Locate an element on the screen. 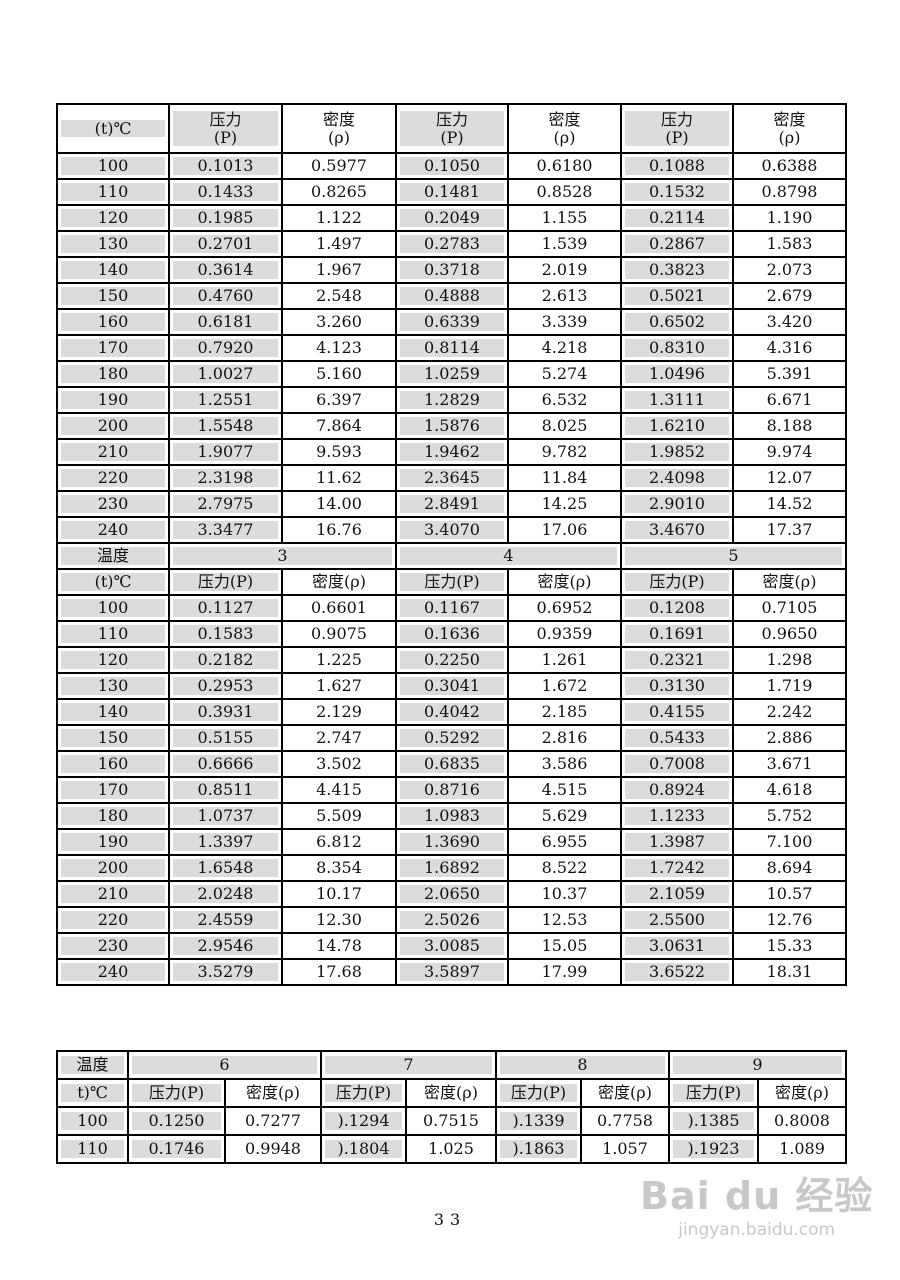 The image size is (900, 1280). cell-text: 240 is located at coordinates (113, 972).